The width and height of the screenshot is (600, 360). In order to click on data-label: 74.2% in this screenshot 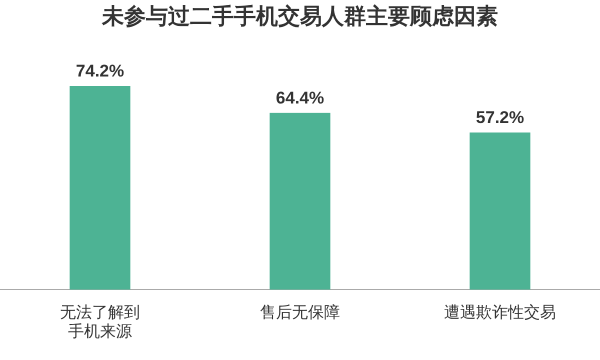, I will do `click(100, 70)`.